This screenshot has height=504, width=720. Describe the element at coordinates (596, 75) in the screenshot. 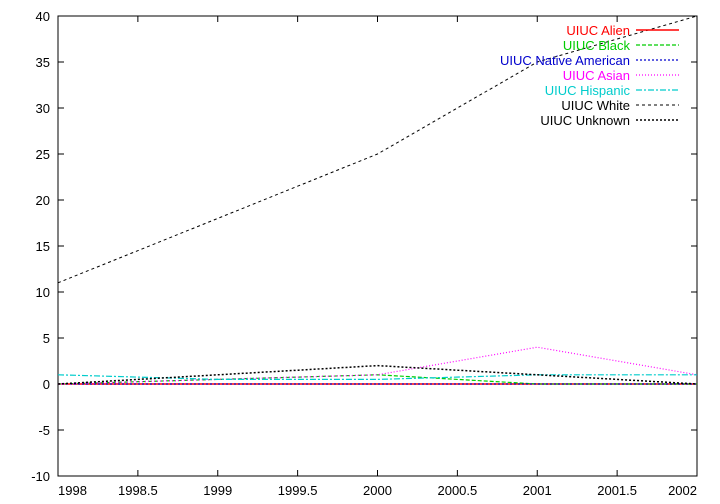

I see `legend-label: UIUC Asian` at that location.